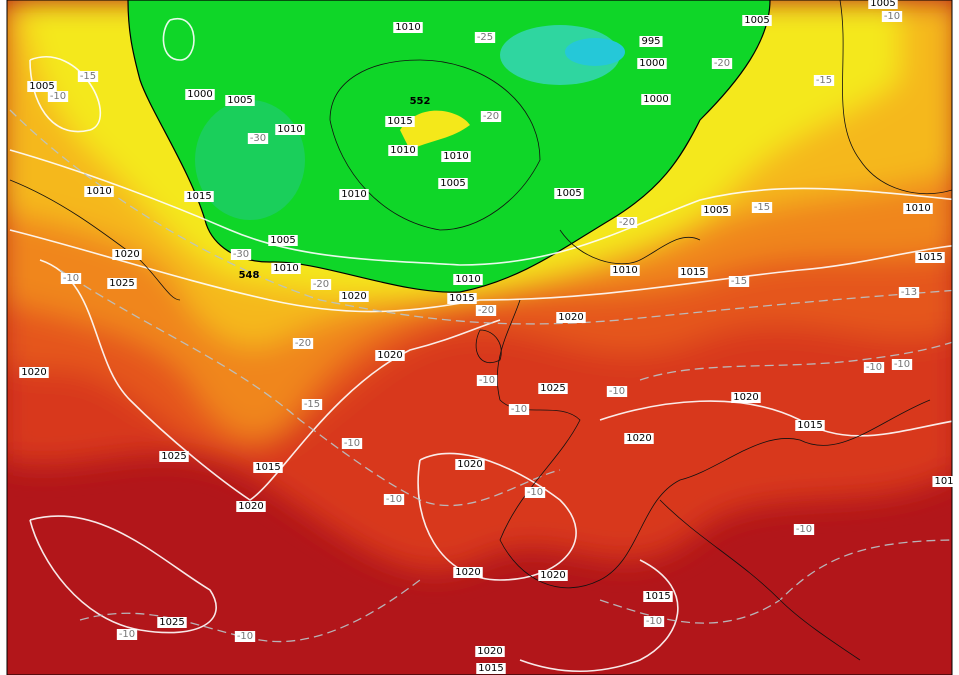 The image size is (959, 675). I want to click on isotherm-label-text: -13, so click(909, 292).